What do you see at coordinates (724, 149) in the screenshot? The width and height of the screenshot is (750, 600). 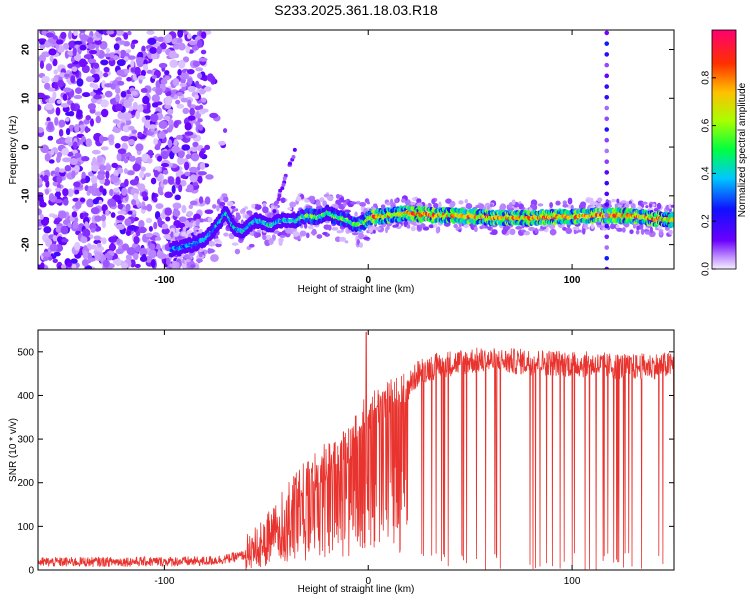 I see `colorbar-gradient` at bounding box center [724, 149].